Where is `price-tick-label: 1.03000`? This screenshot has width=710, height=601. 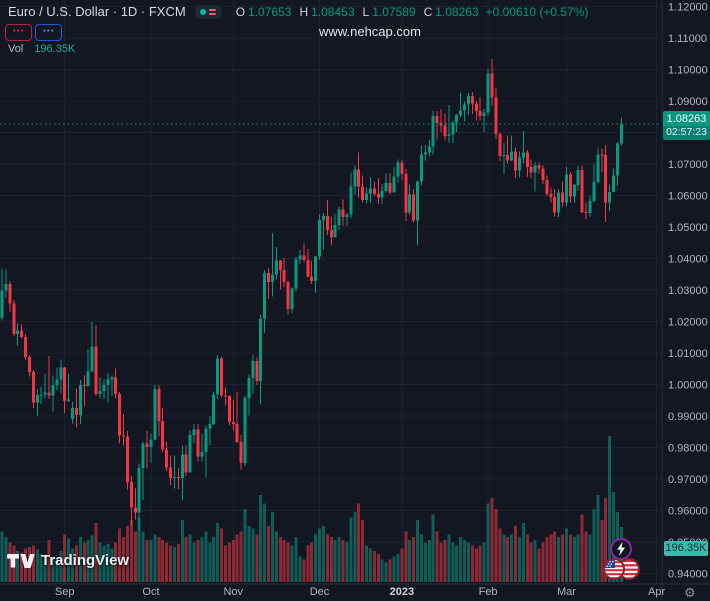
price-tick-label: 1.03000 is located at coordinates (688, 291).